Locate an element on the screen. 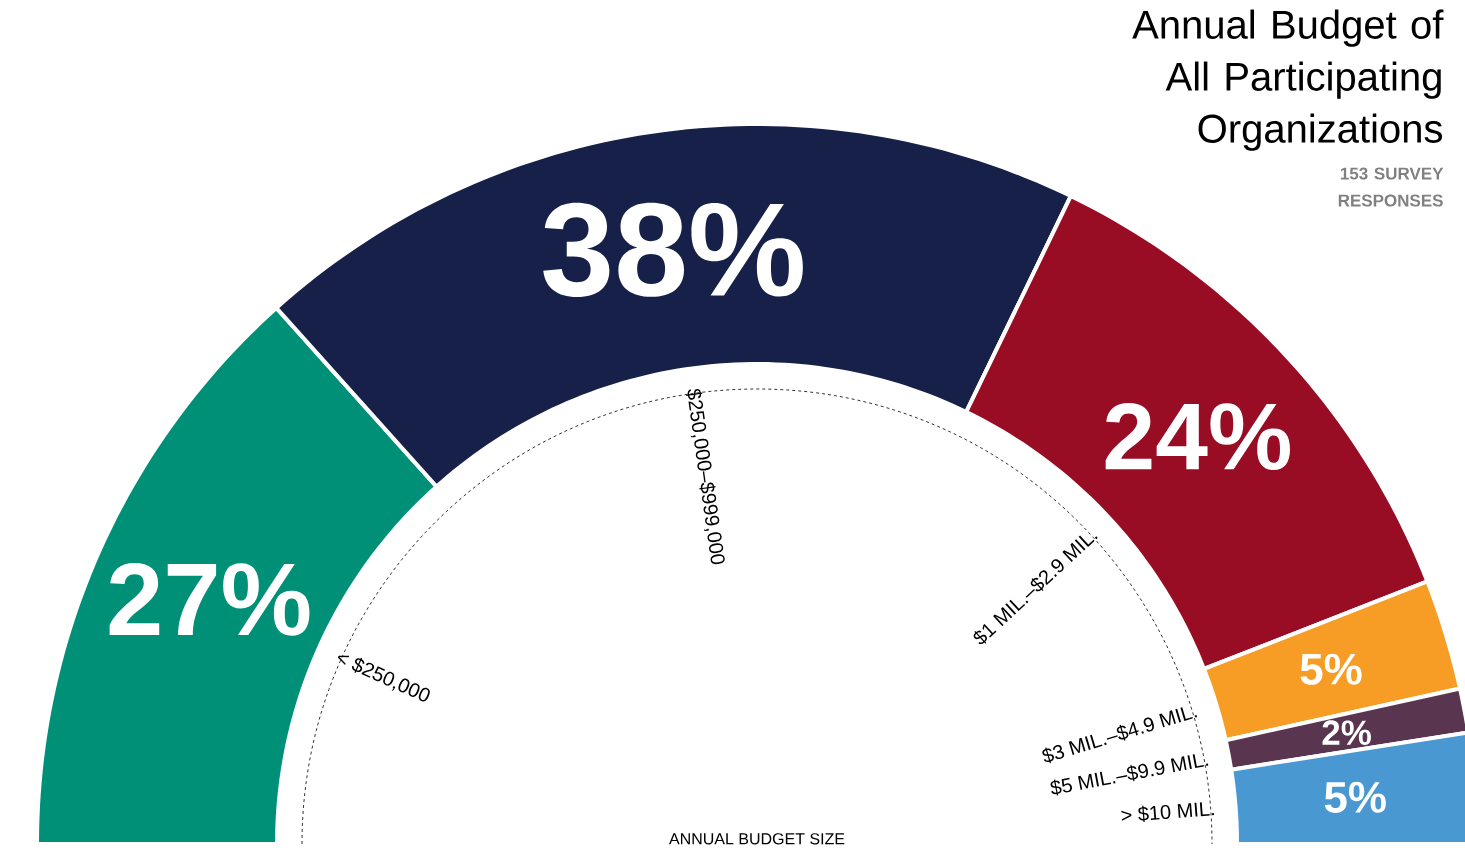  text: ANNUAL BUDGET SIZE is located at coordinates (757, 839).